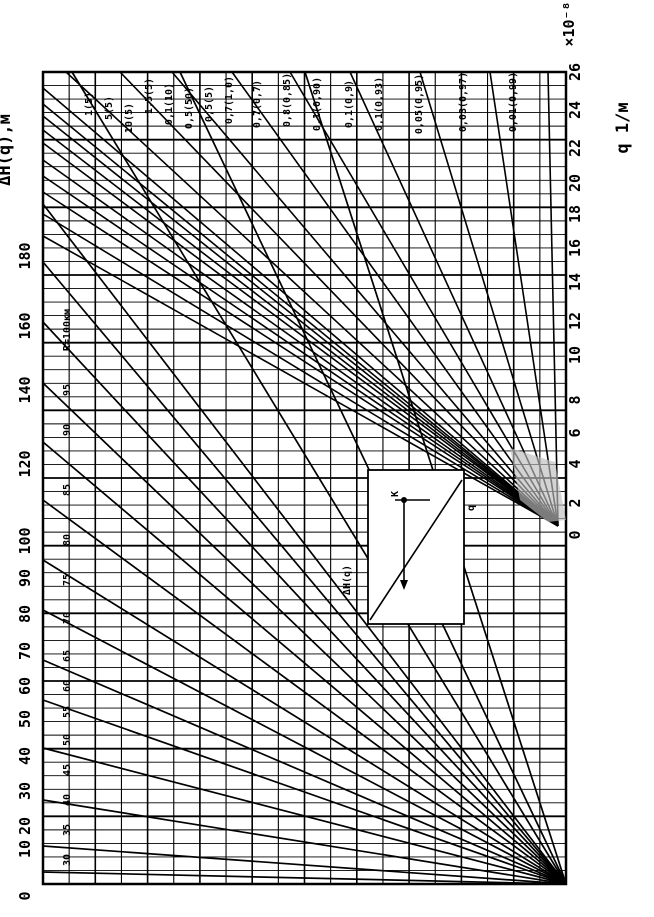 This screenshot has height=917, width=654. Describe the element at coordinates (623, 127) in the screenshot. I see `y-axis-title: q 1/м` at that location.